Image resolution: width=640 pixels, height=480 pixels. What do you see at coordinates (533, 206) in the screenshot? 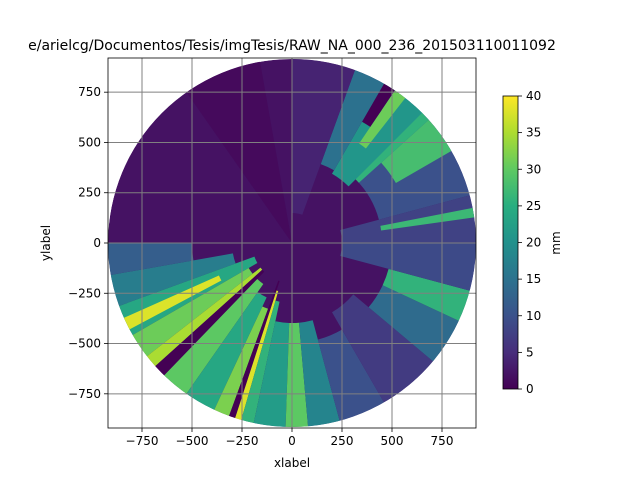
I see `colorbar-tick-label-5: 25` at bounding box center [533, 206].